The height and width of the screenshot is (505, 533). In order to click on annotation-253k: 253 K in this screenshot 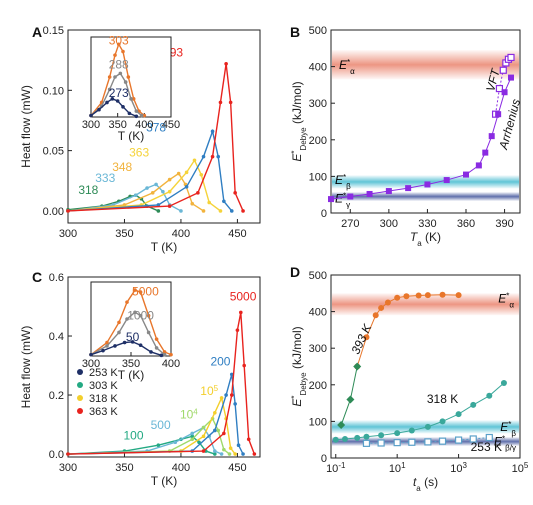, I will do `click(486, 447)`.